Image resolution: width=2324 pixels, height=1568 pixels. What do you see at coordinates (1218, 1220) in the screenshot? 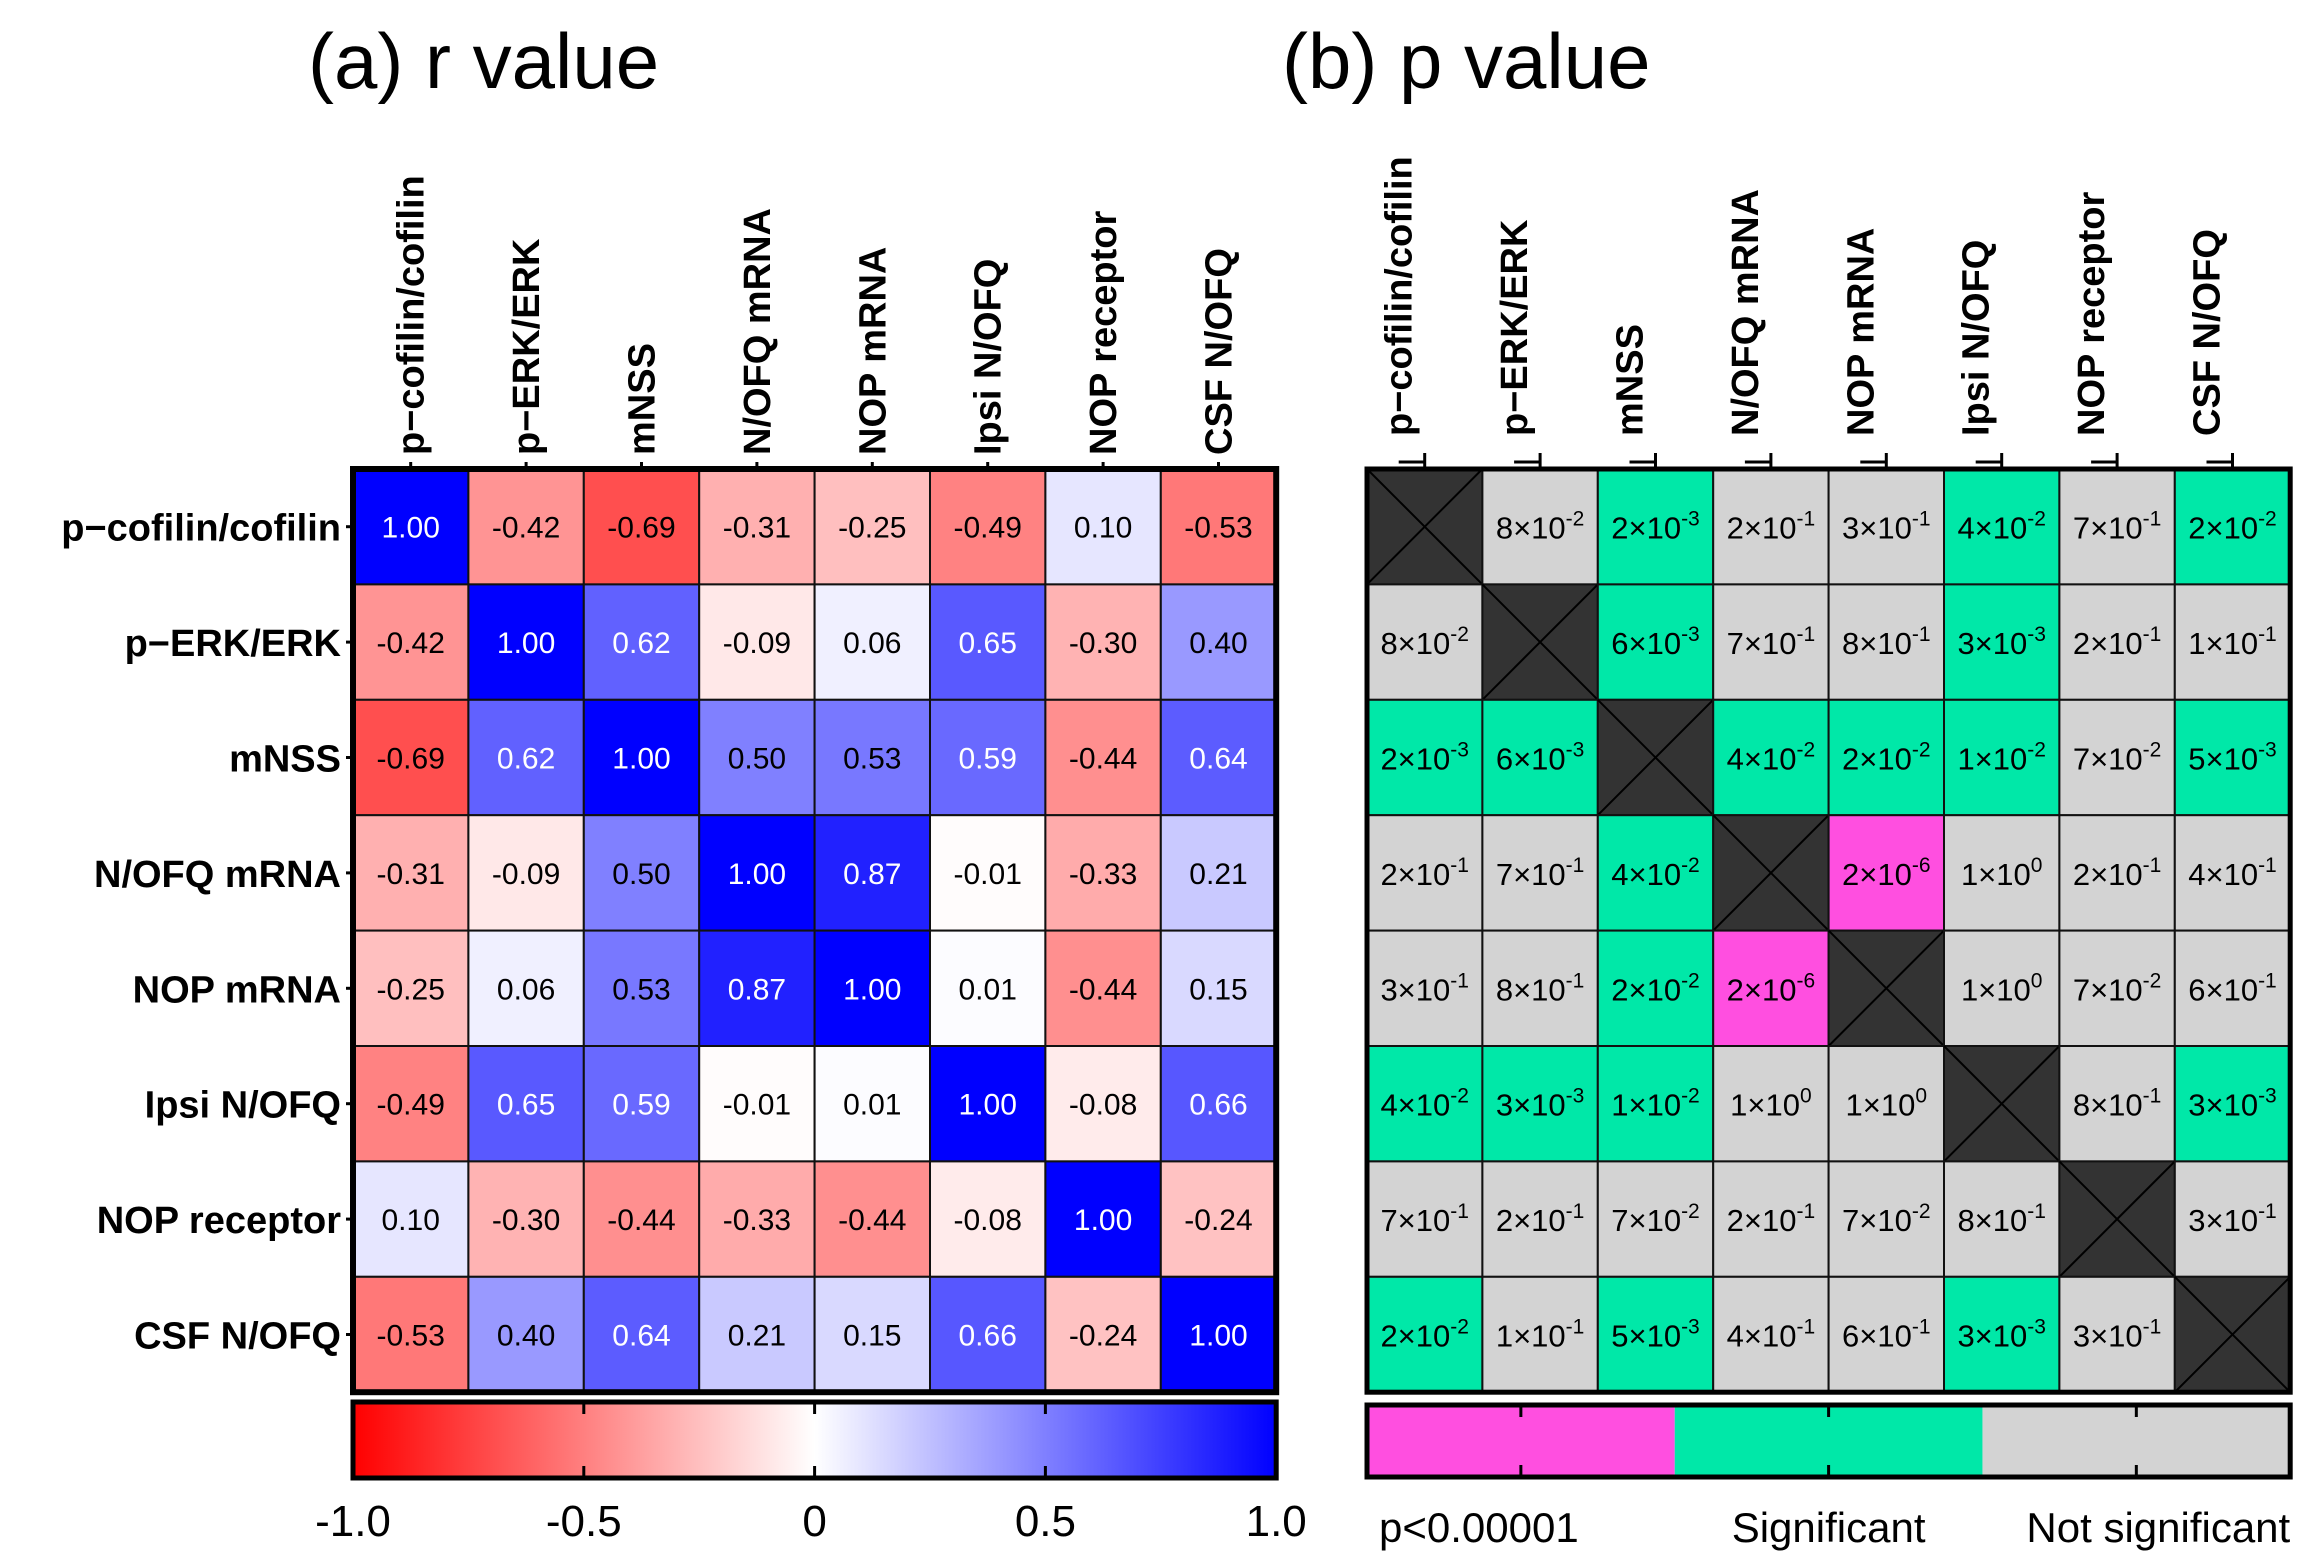
I see `r-cell-label-6-7: -0.24` at bounding box center [1218, 1220].